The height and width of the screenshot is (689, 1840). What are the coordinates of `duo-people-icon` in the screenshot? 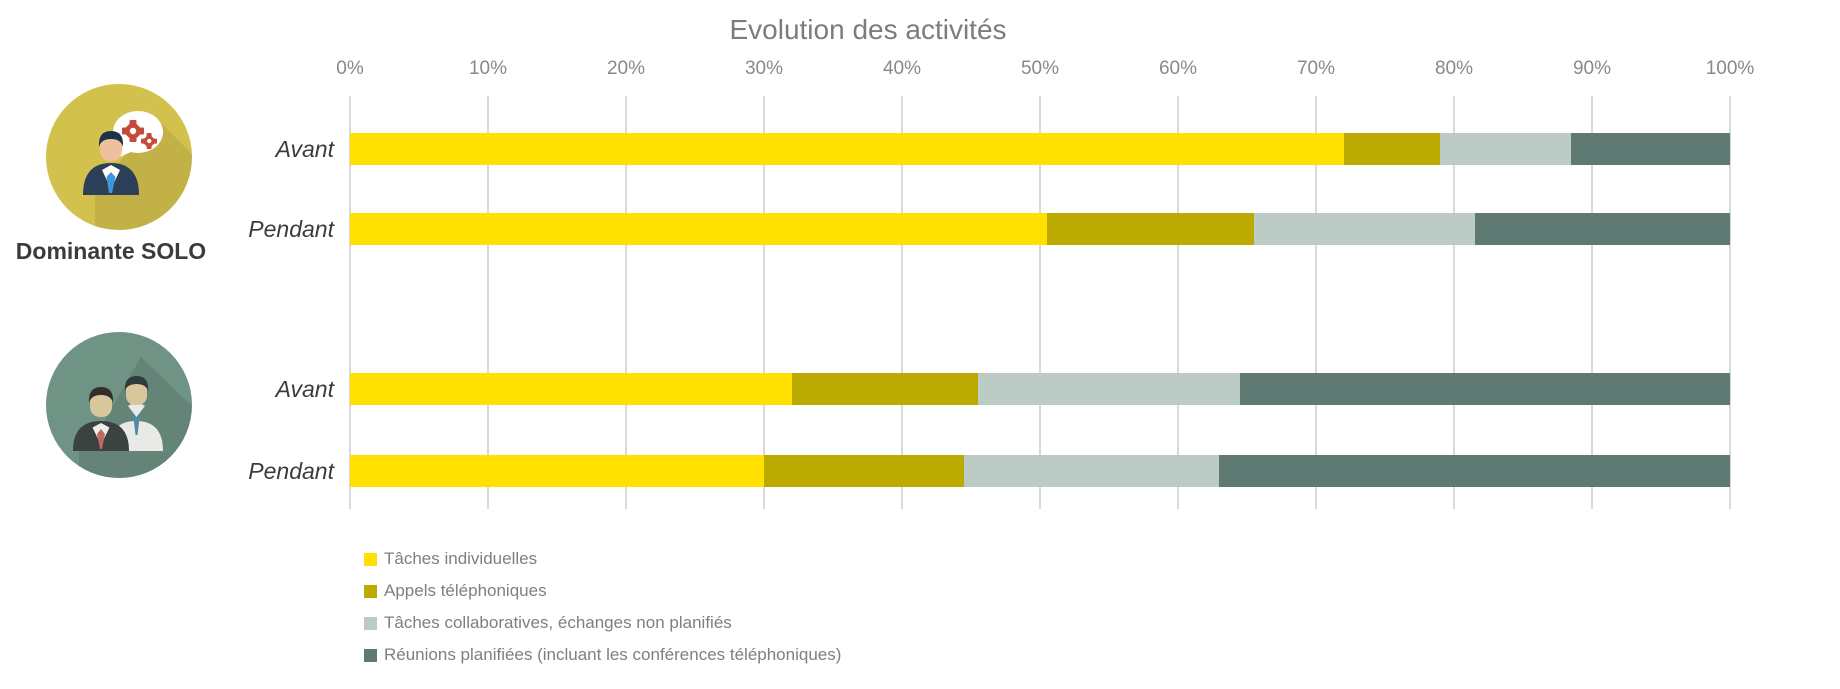 It's located at (119, 405).